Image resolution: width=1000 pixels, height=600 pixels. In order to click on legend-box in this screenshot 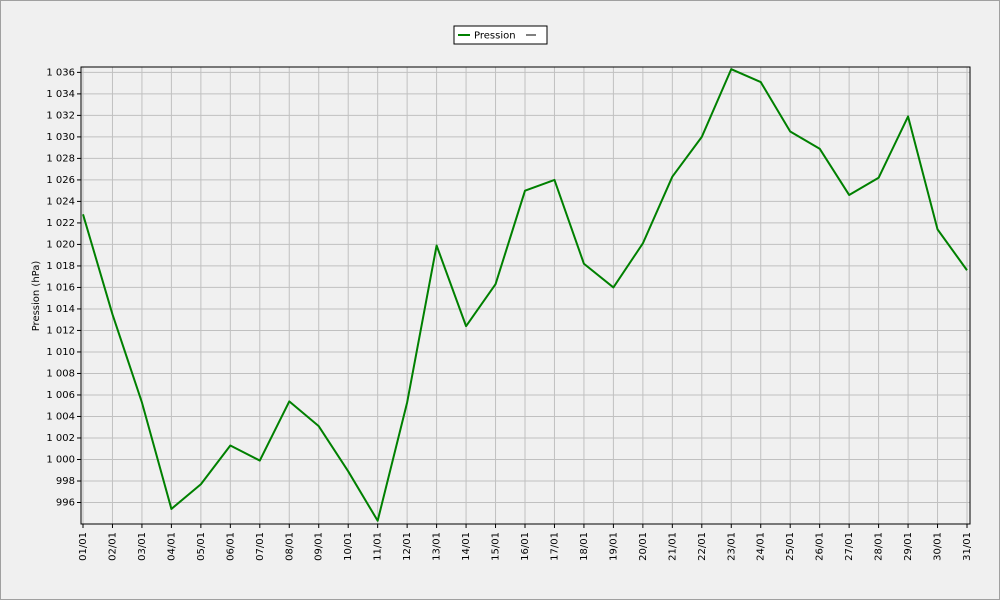, I will do `click(500, 35)`.